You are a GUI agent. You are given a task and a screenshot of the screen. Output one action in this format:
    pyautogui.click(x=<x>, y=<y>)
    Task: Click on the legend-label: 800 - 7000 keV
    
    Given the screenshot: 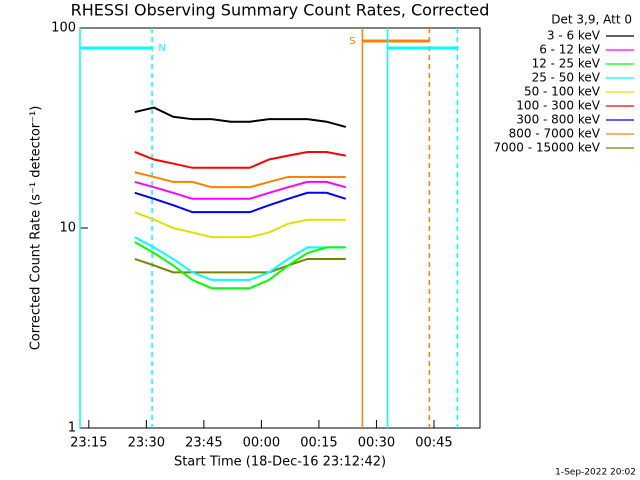 What is the action you would take?
    pyautogui.click(x=555, y=134)
    